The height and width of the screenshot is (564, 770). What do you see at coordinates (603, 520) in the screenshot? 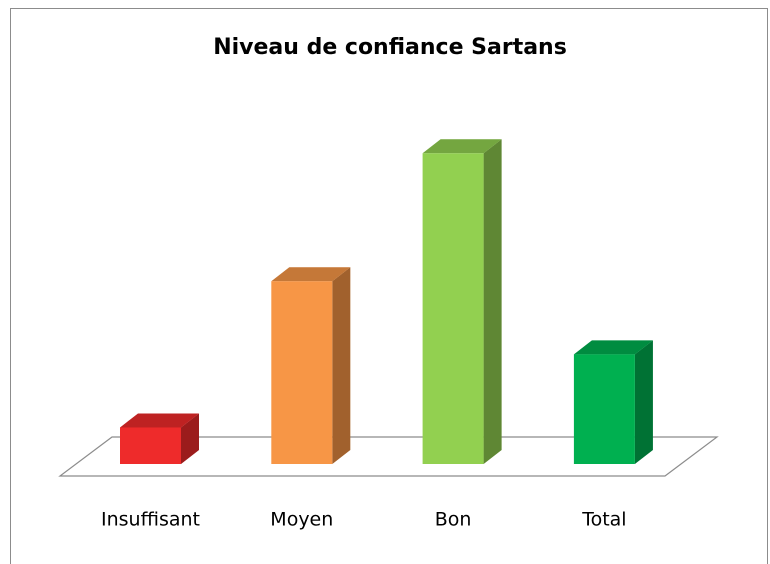
I see `x-tick-label: Total` at bounding box center [603, 520].